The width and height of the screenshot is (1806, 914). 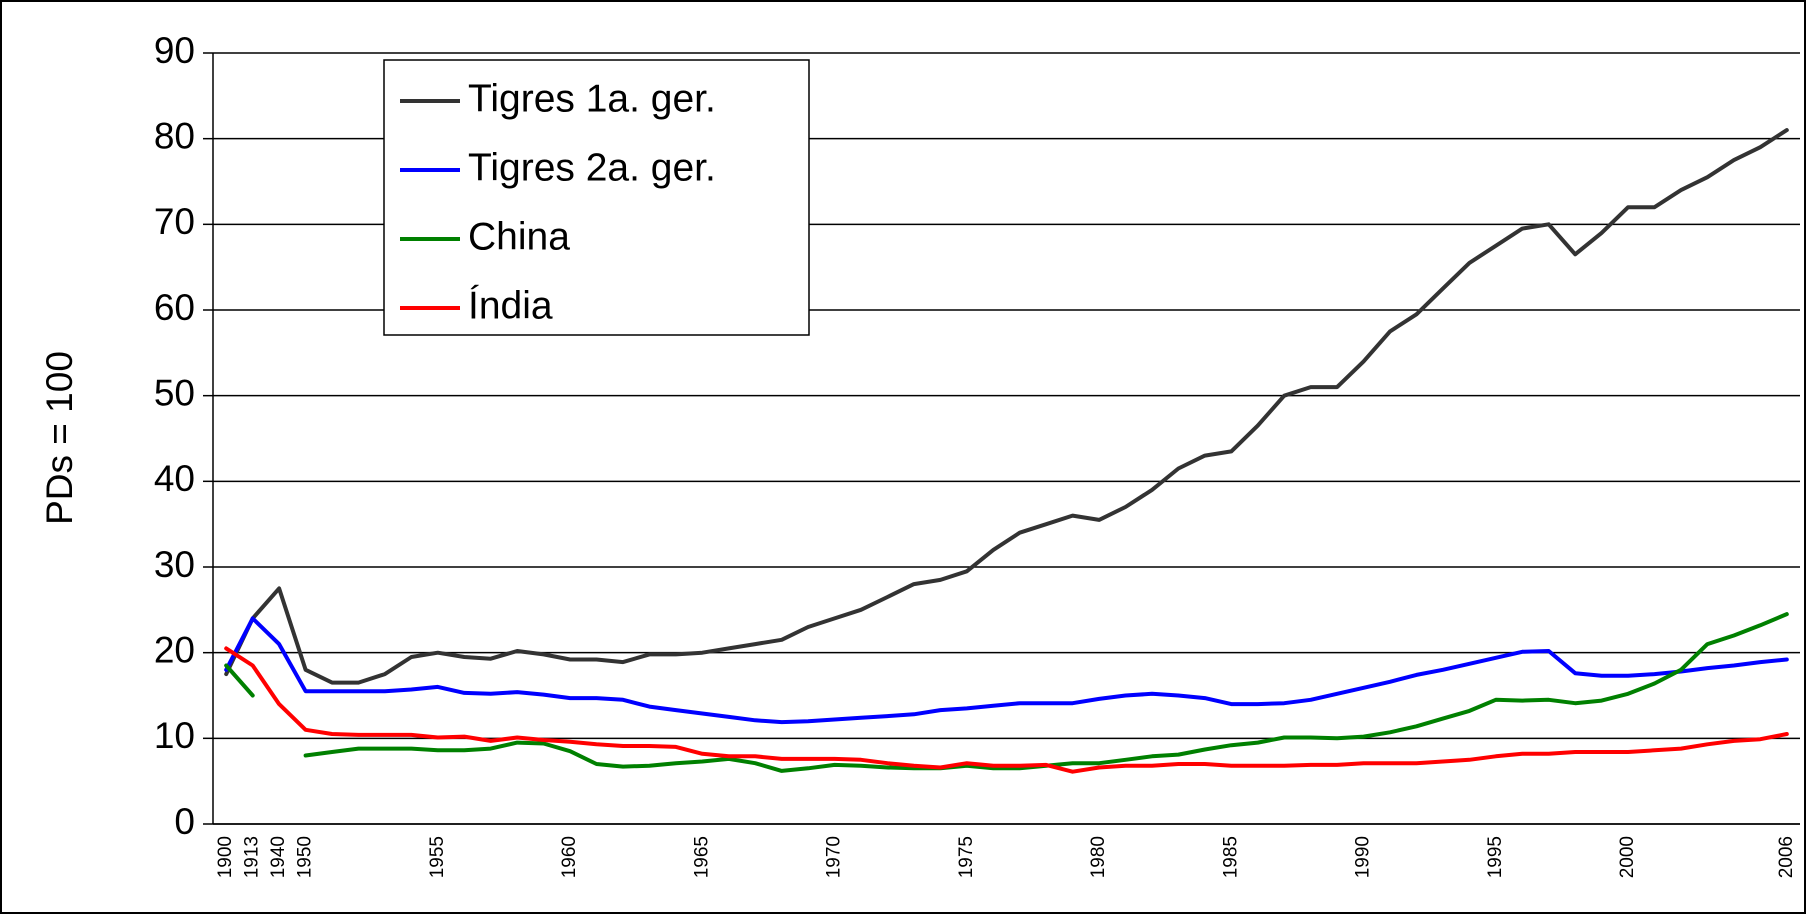 What do you see at coordinates (596, 197) in the screenshot?
I see `legend-box` at bounding box center [596, 197].